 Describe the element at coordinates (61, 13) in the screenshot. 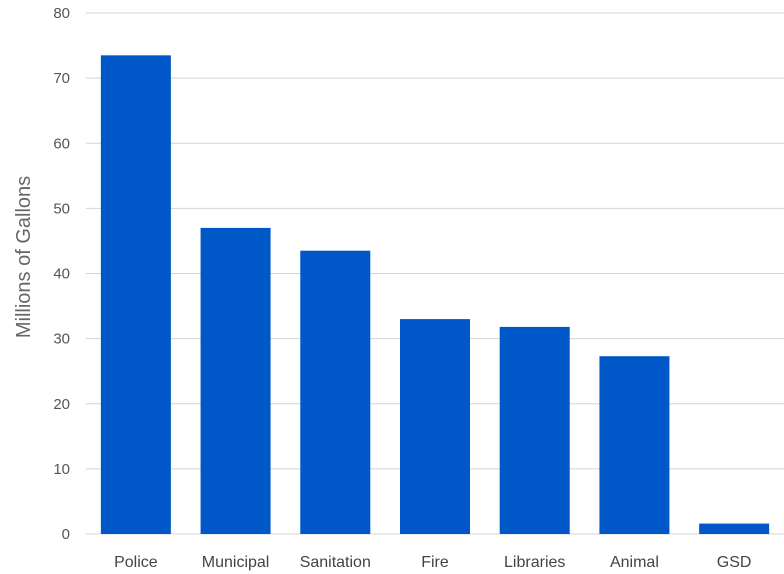

I see `y-tick-label: 80` at that location.